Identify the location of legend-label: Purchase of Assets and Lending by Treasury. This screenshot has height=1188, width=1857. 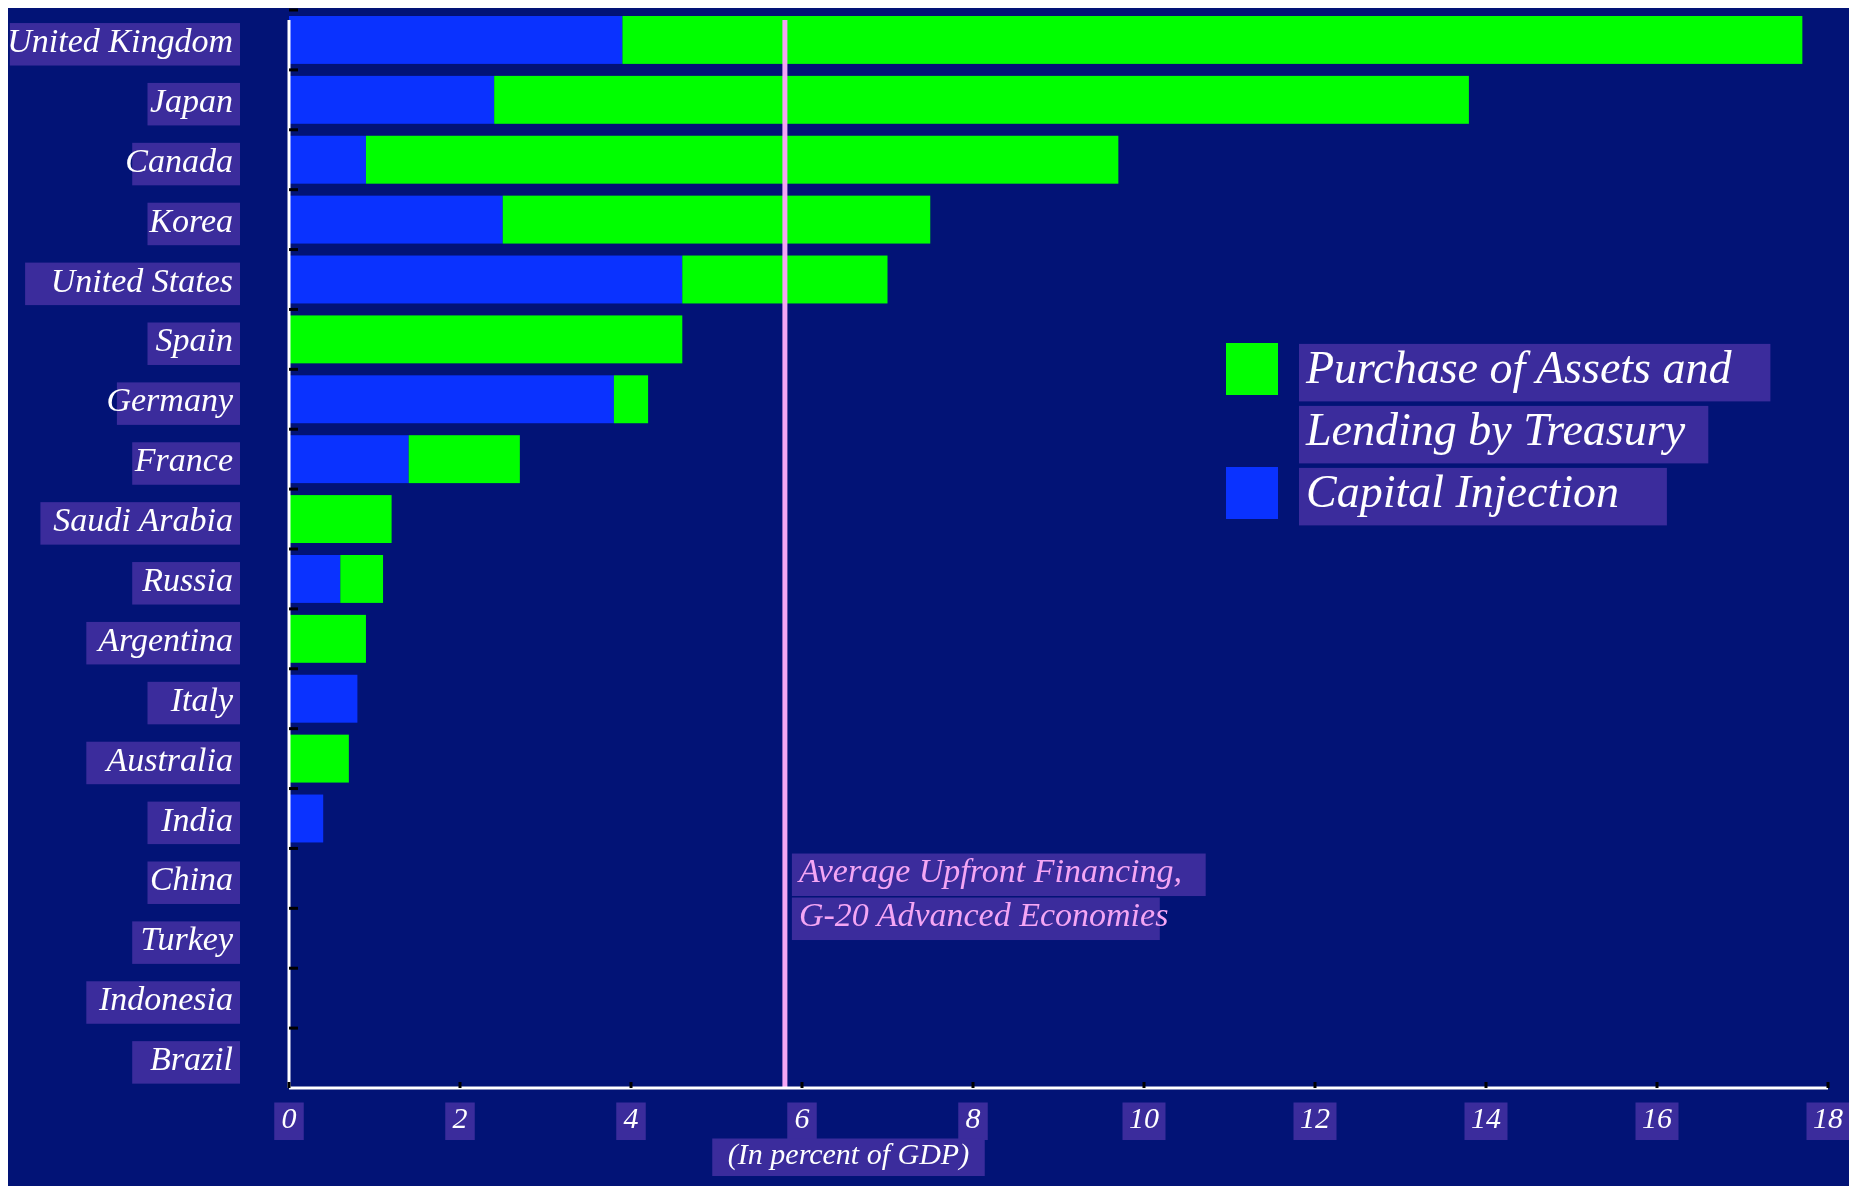
(1519, 398).